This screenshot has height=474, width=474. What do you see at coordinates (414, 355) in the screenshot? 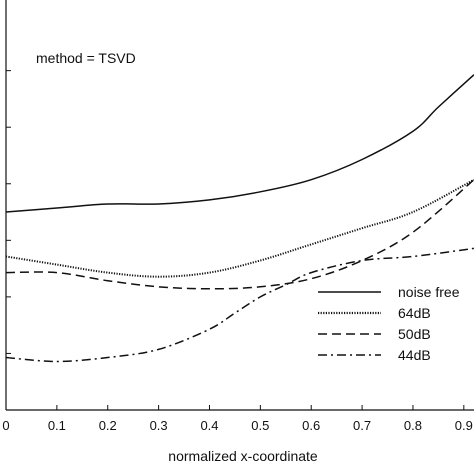
I see `legend-label-4: 44dB` at bounding box center [414, 355].